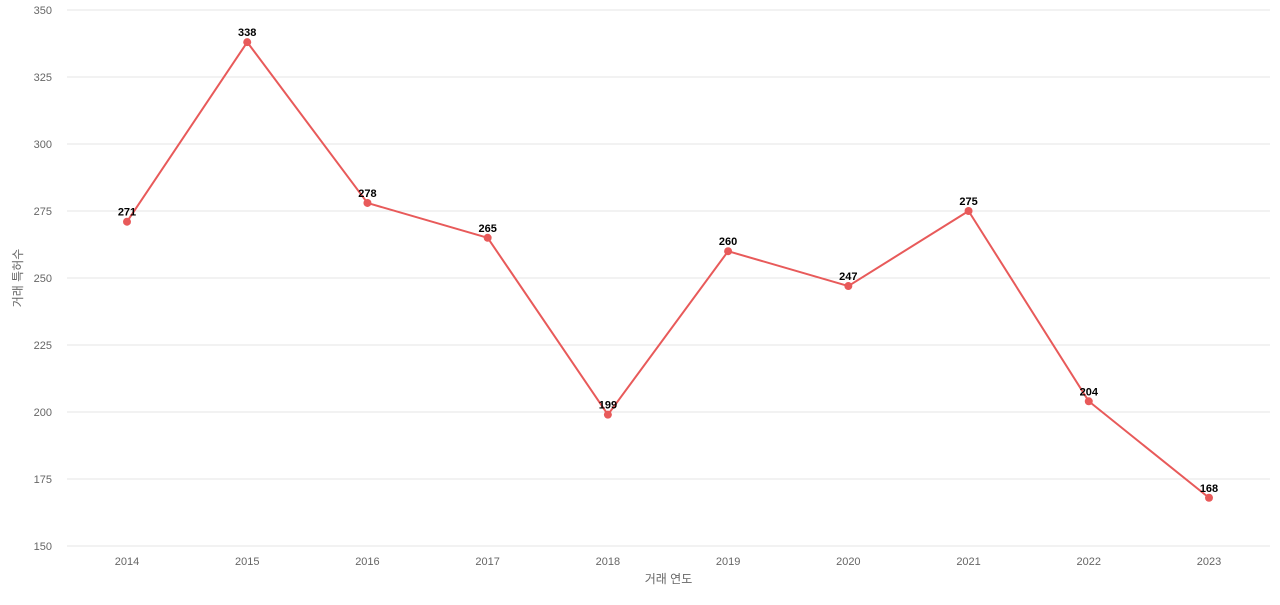  Describe the element at coordinates (1209, 562) in the screenshot. I see `x-tick-label: 2023` at that location.